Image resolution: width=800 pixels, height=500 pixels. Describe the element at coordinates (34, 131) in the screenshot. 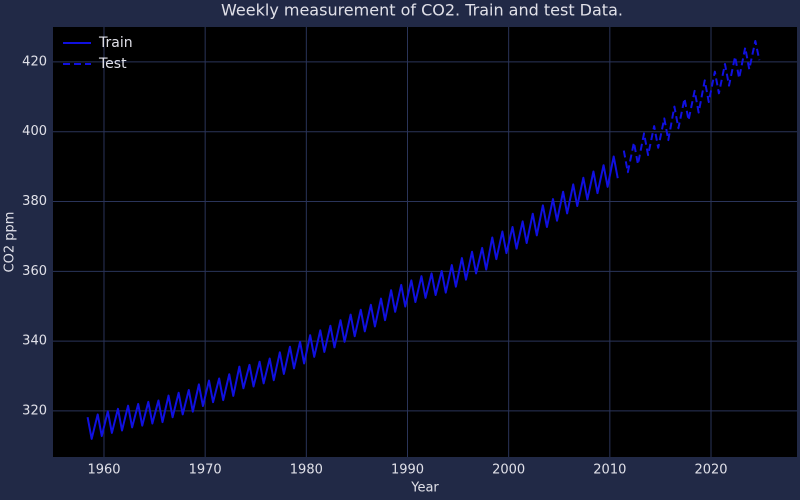

I see `y-tick-label: 400` at that location.